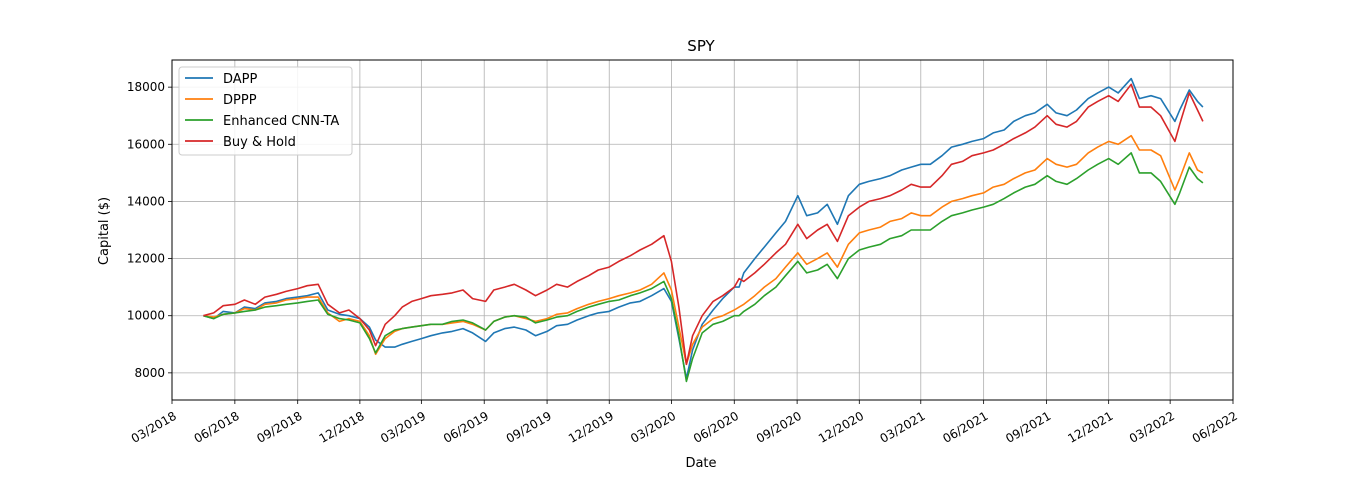  I want to click on y-axis-ticks: 8000 10000 12000 14000 16000 18000, so click(149, 230).